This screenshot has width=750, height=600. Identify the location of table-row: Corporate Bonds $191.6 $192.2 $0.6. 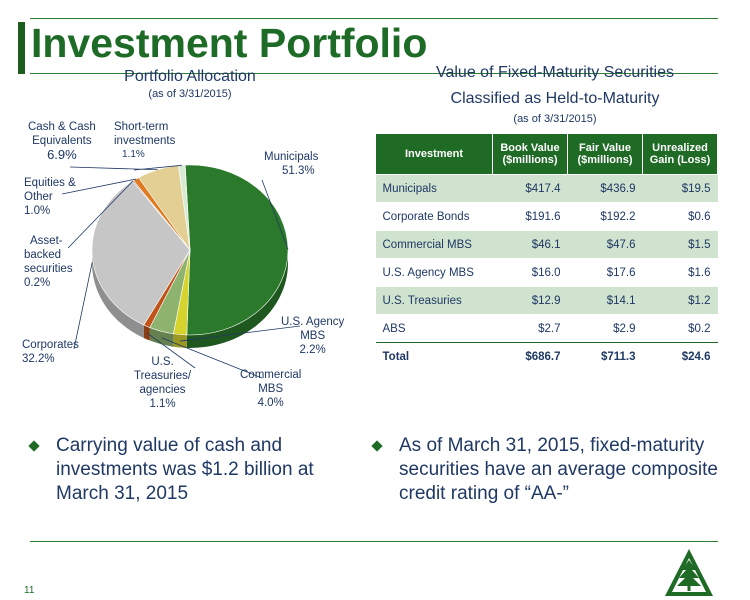
(546, 216).